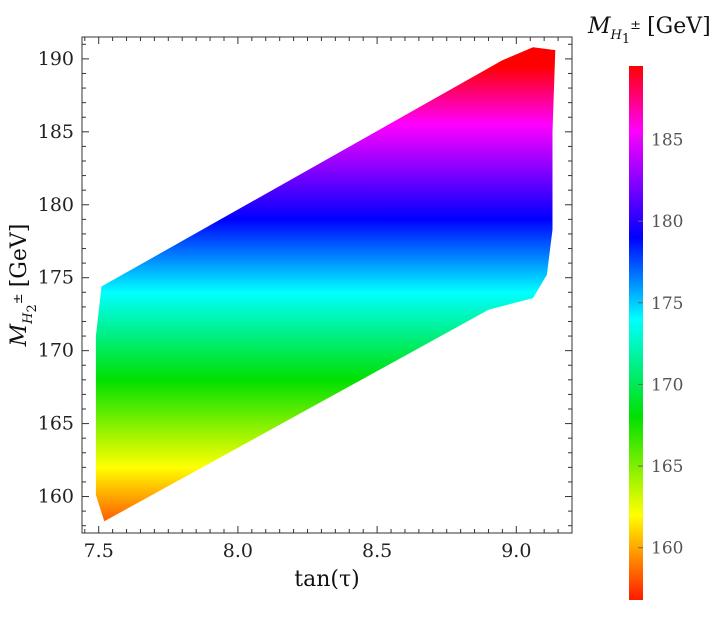  I want to click on y-tick-label: 190, so click(56, 59).